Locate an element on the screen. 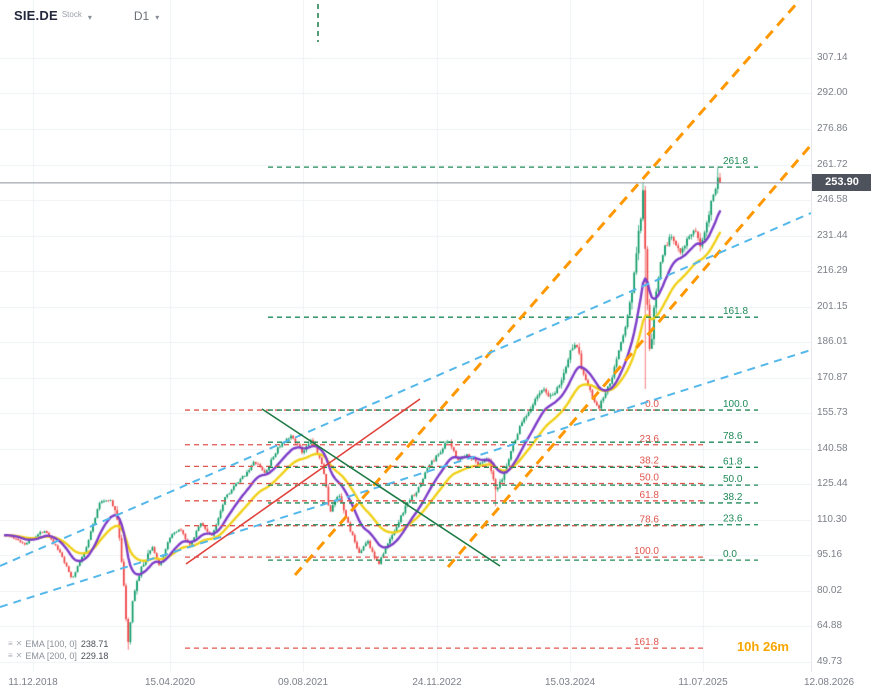 This screenshot has width=871, height=694. indicator-legend-row: ≡ ✕ EMA [100, 0] 238.71 is located at coordinates (58, 644).